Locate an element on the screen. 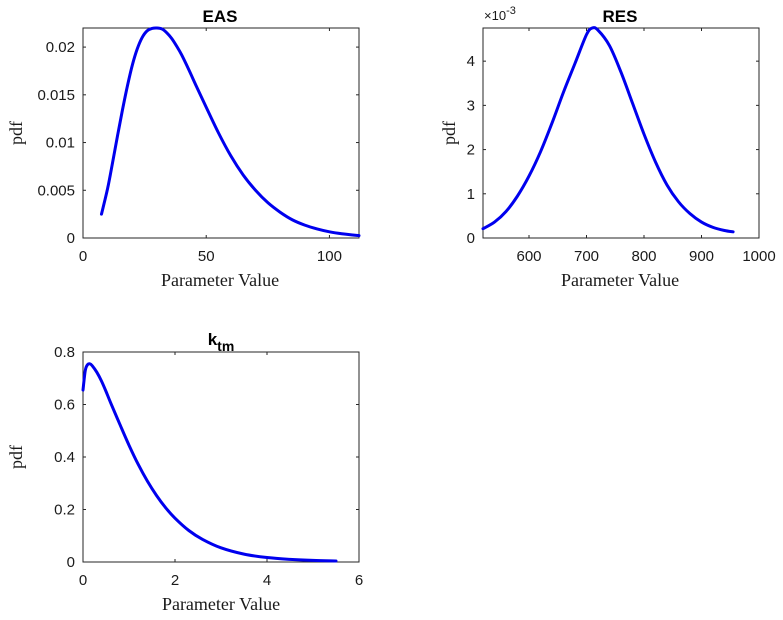  x-tick-label: 50 is located at coordinates (206, 256).